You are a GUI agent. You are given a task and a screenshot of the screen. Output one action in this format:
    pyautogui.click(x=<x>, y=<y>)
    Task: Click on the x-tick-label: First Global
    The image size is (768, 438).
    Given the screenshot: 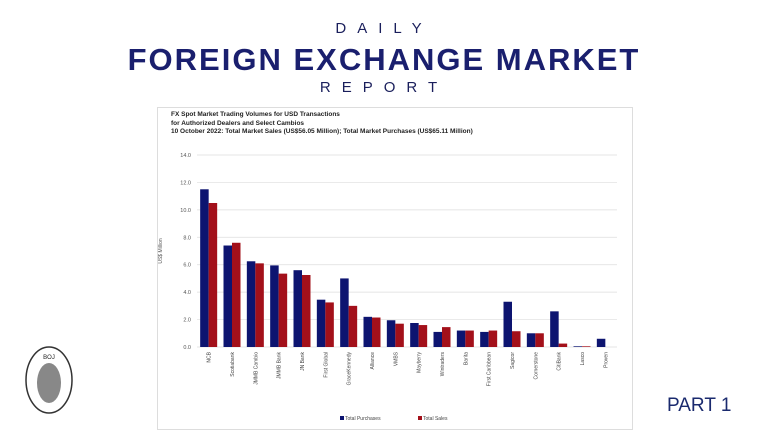 What is the action you would take?
    pyautogui.click(x=326, y=365)
    